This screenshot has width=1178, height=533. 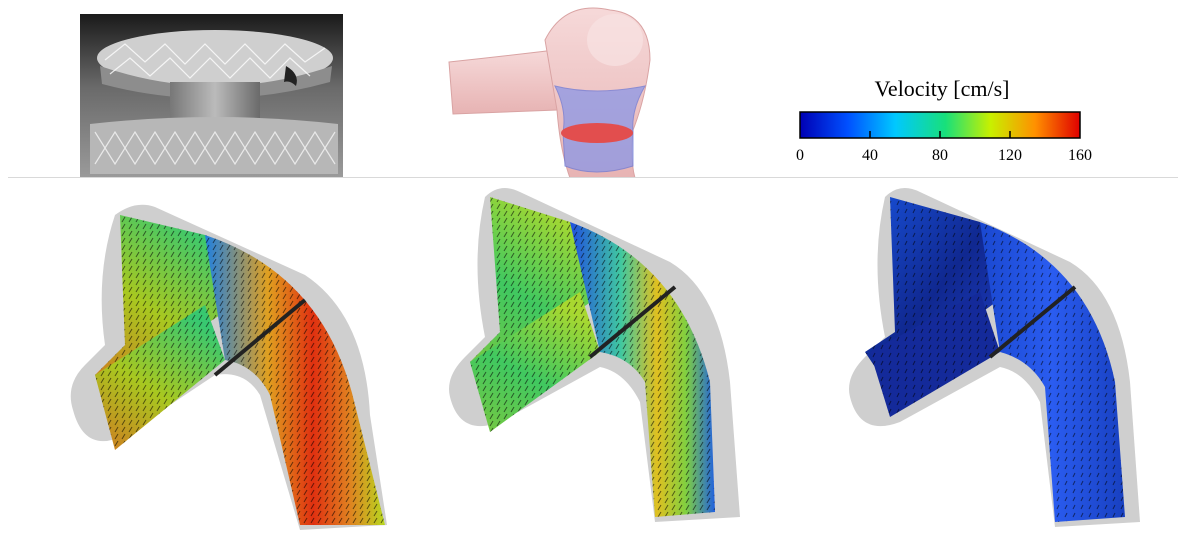 What do you see at coordinates (941, 88) in the screenshot?
I see `colorbar-title: Velocity [cm/s]` at bounding box center [941, 88].